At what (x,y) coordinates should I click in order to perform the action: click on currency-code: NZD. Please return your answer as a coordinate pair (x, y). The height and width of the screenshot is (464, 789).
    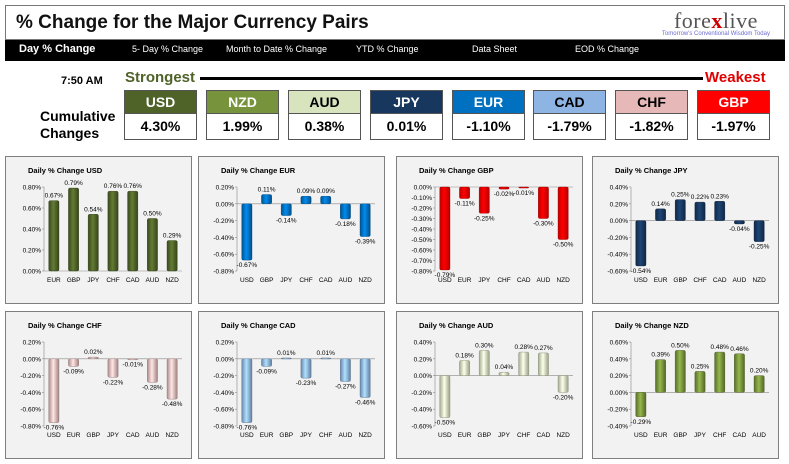
    Looking at the image, I should click on (242, 102).